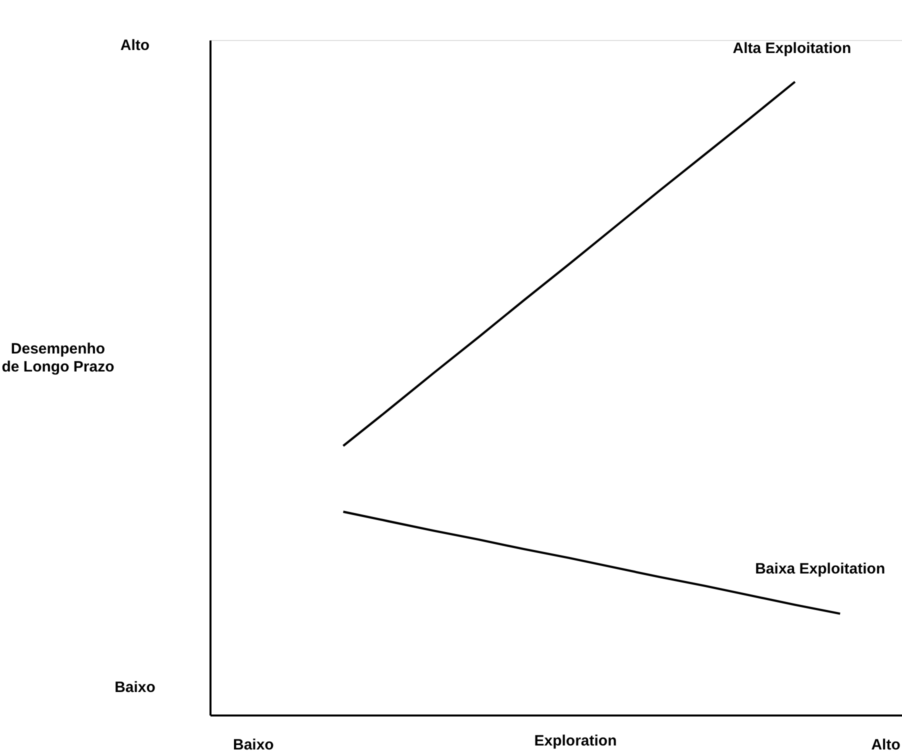 The image size is (902, 753). Describe the element at coordinates (820, 569) in the screenshot. I see `series-label: Baixa Exploitation` at that location.